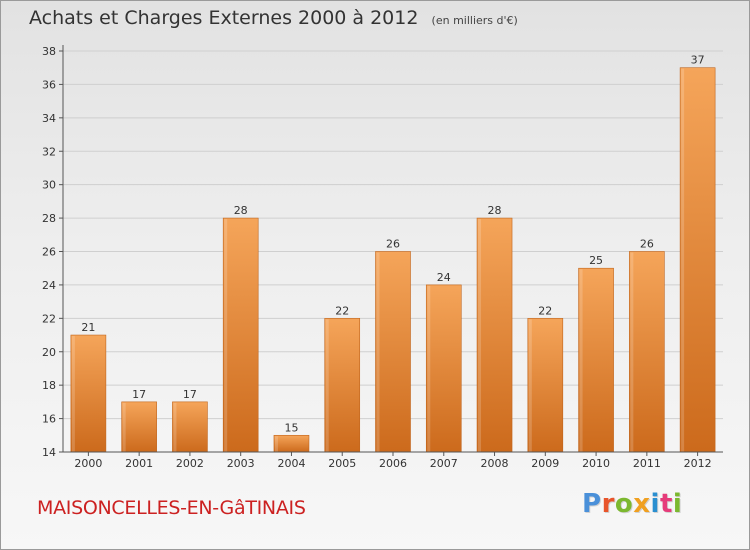  What do you see at coordinates (474, 20) in the screenshot?
I see `chart-unit: (en milliers d'€)` at bounding box center [474, 20].